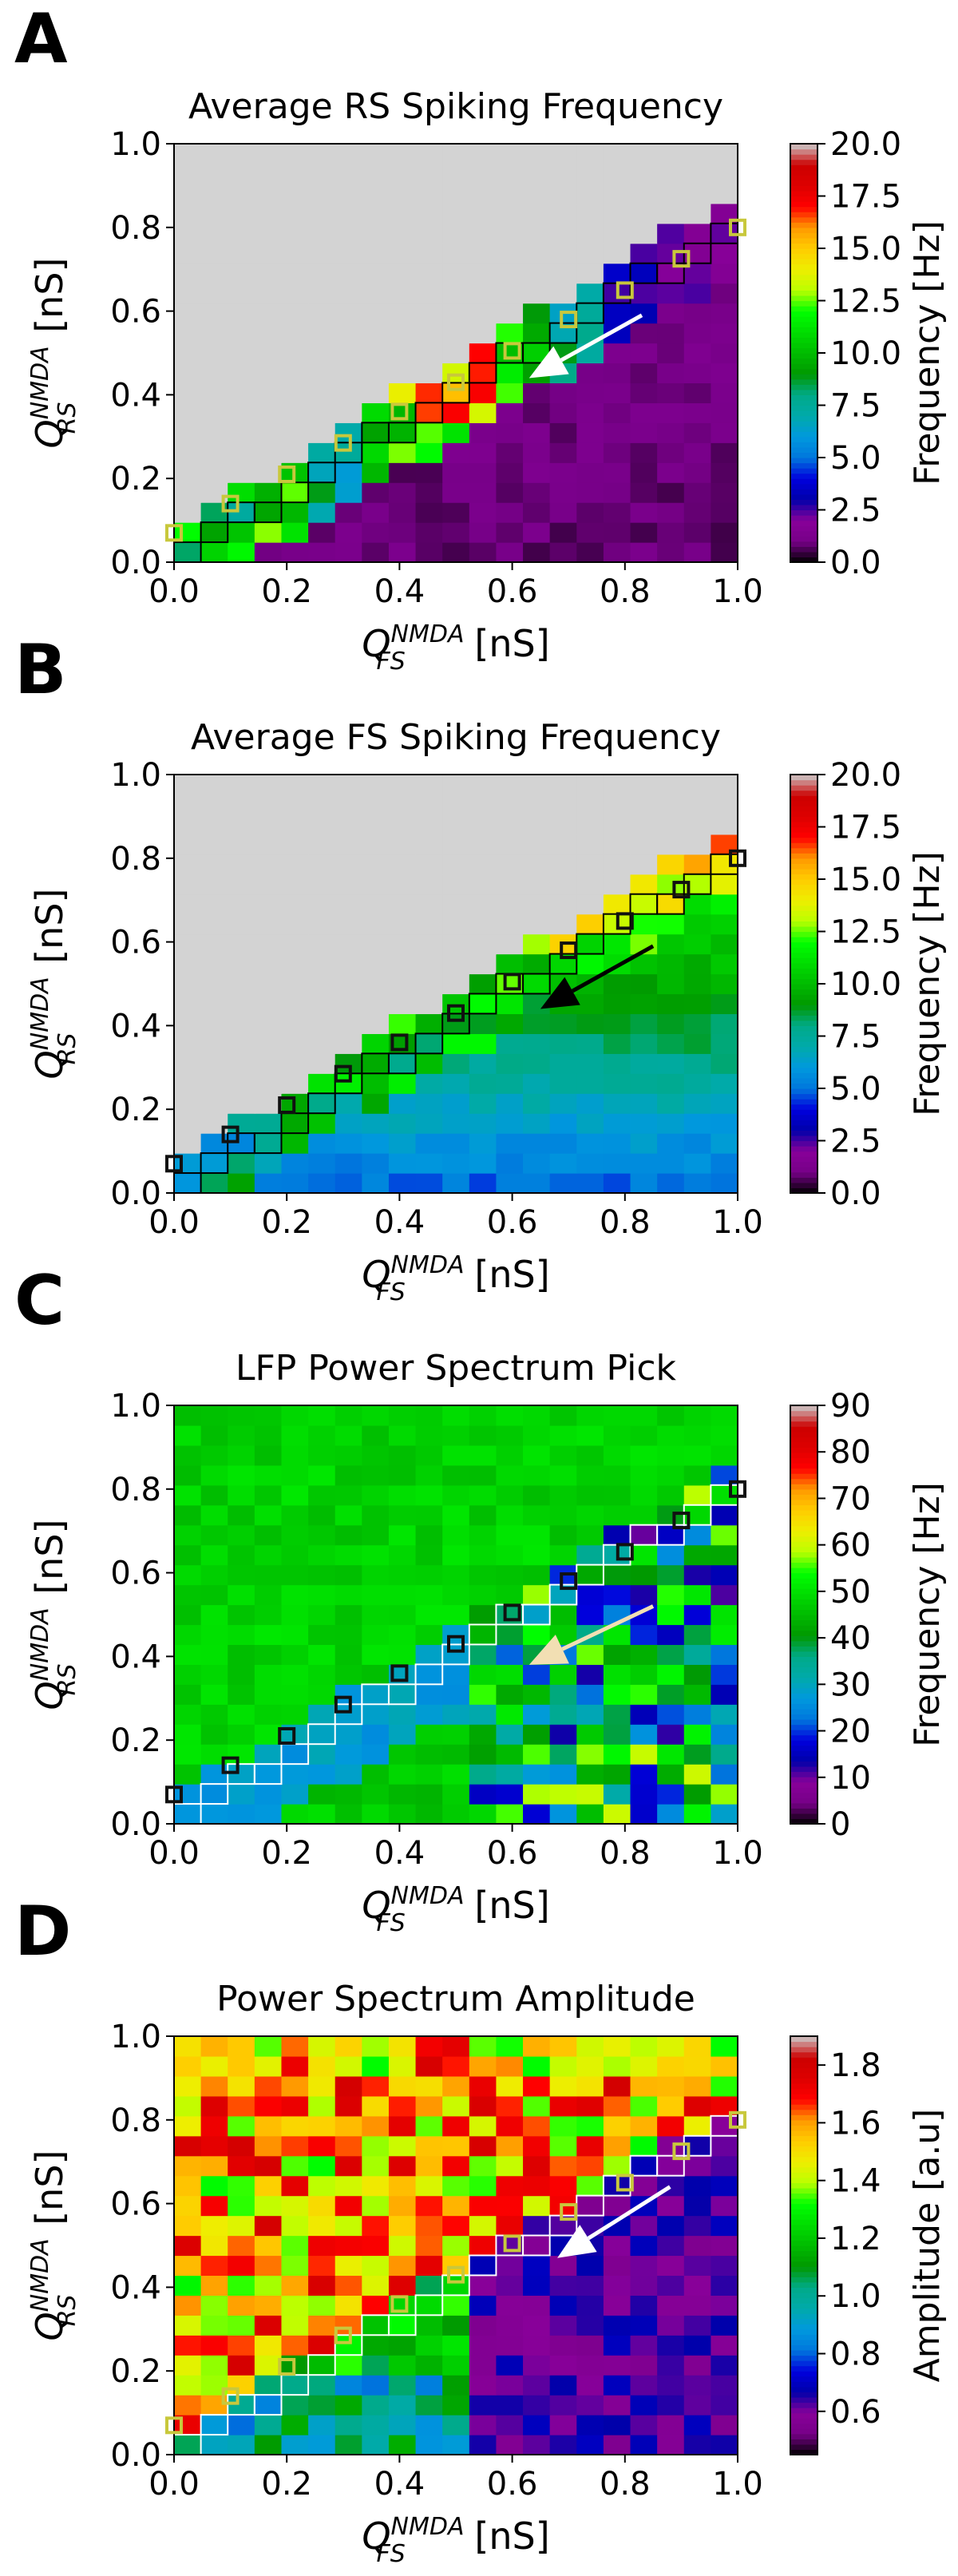 The width and height of the screenshot is (958, 2576). I want to click on colorbar-tick-label: 0.0, so click(855, 563).